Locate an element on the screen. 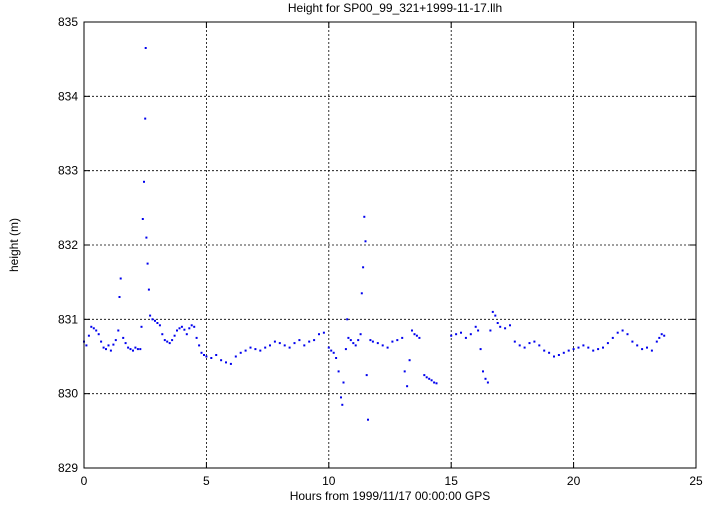 This screenshot has width=721, height=505. y-tick-label: 835 is located at coordinates (68, 22).